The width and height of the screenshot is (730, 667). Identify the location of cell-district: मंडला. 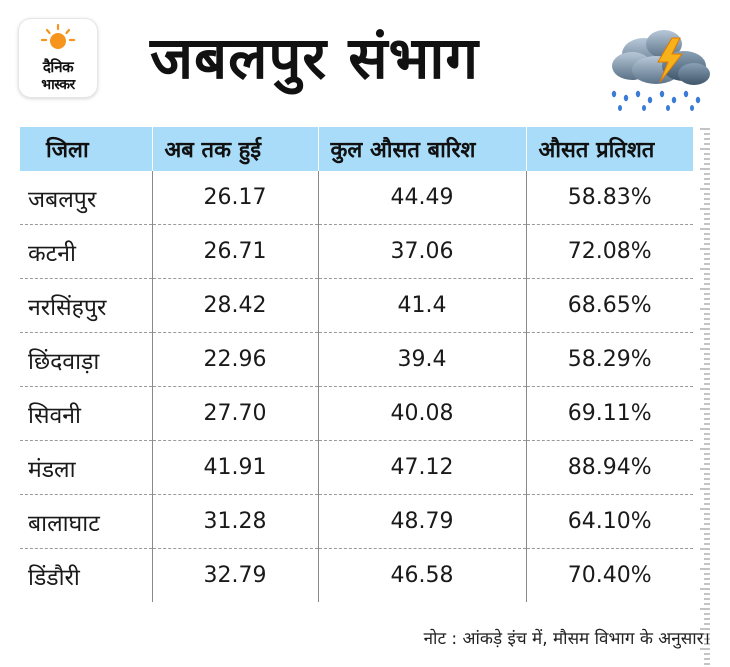
(86, 467).